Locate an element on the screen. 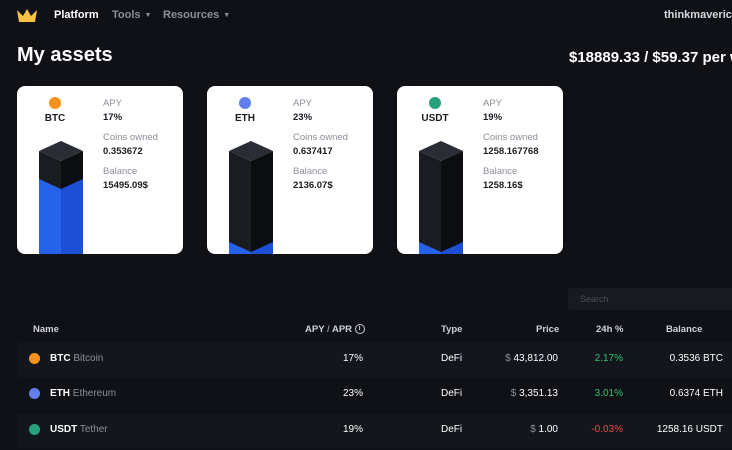 The width and height of the screenshot is (732, 450). asset-symbol: USDT is located at coordinates (64, 429).